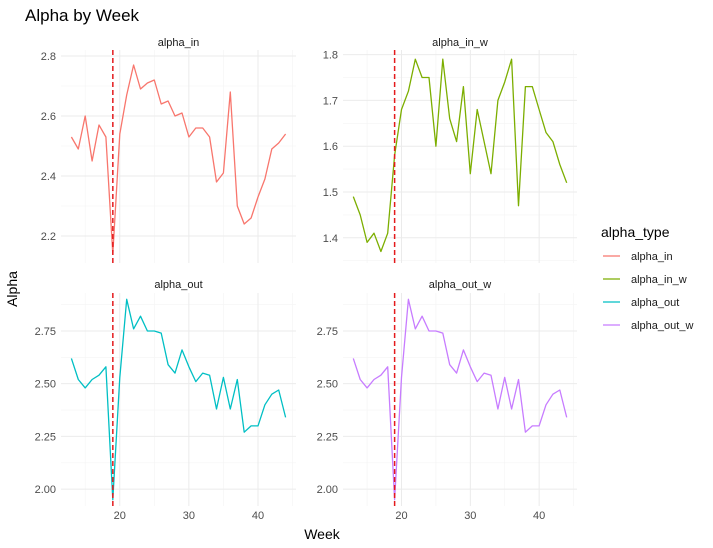 This screenshot has height=548, width=713. Describe the element at coordinates (48, 117) in the screenshot. I see `y-tick-label: 2.6` at that location.